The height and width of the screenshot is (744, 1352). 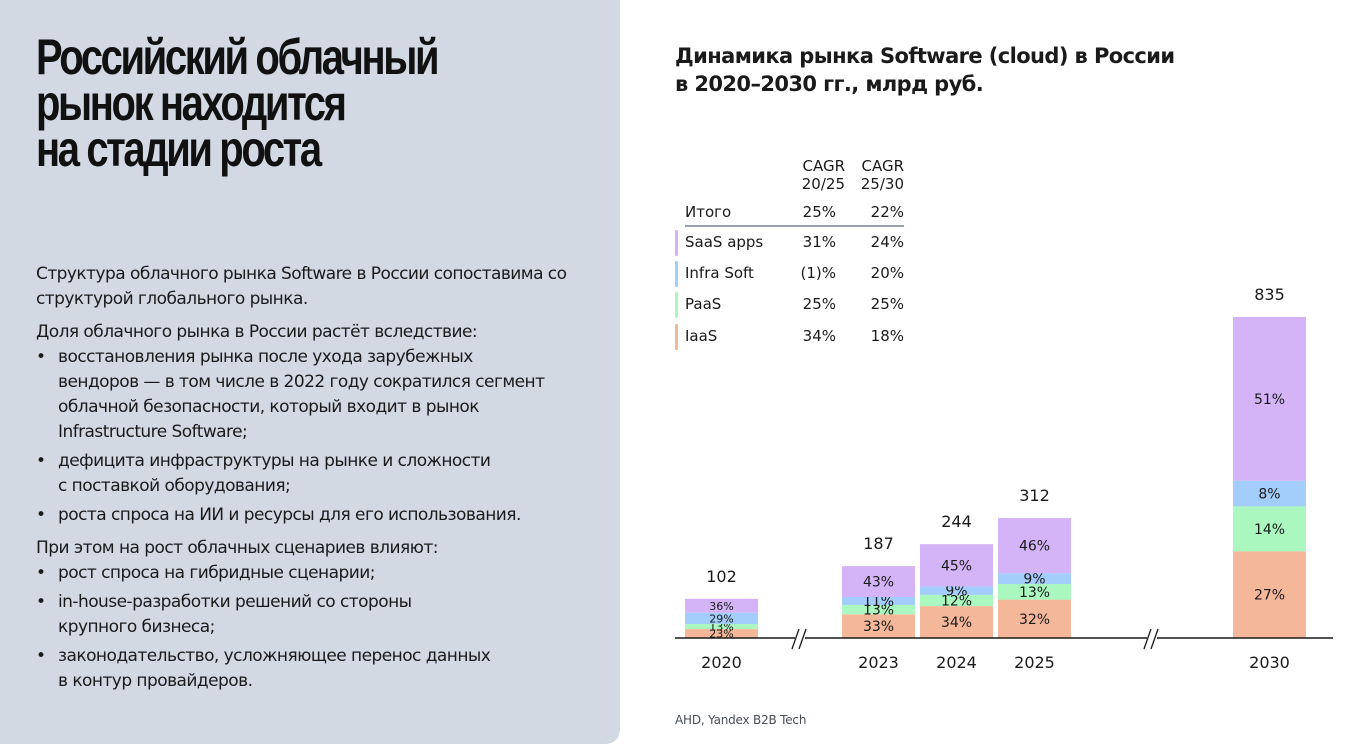 I want to click on bar-segment-label: 43%, so click(x=878, y=583).